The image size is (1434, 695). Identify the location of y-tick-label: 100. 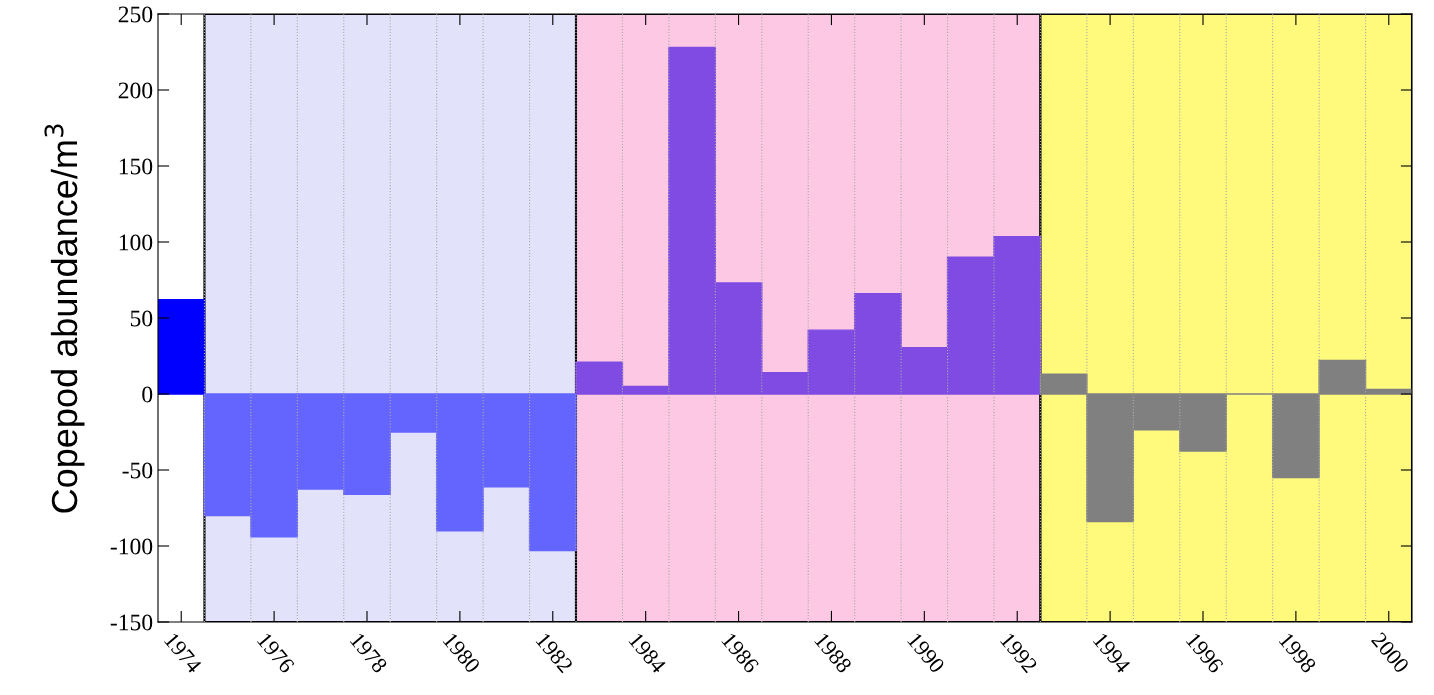
(136, 242).